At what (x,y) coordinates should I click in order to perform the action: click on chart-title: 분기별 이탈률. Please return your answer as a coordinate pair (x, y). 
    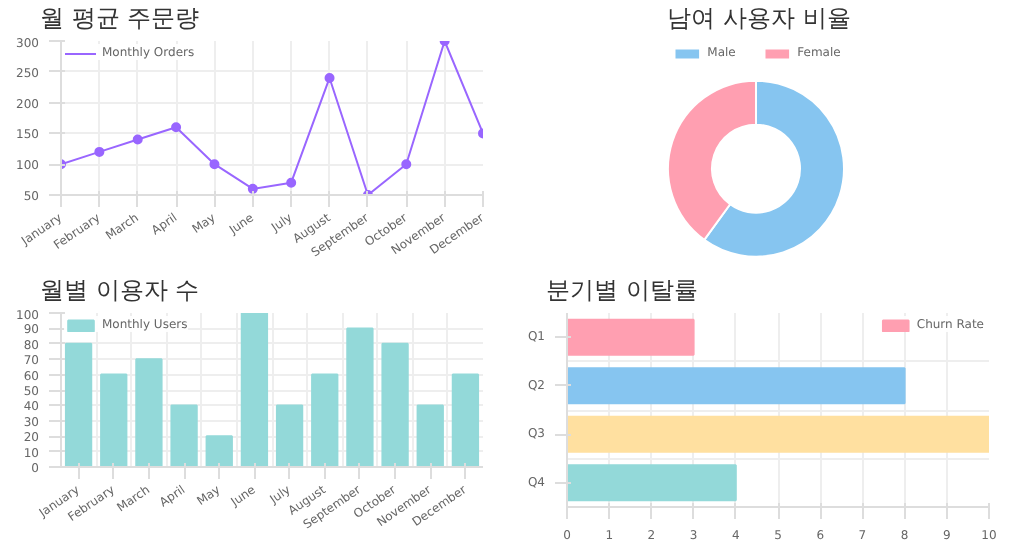
    Looking at the image, I should click on (622, 291).